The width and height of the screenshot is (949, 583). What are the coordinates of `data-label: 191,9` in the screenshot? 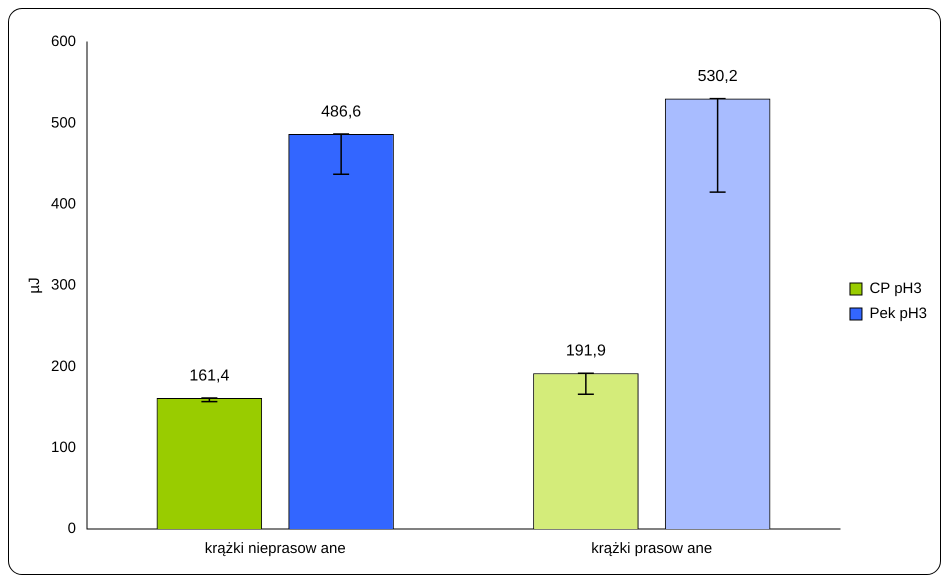 It's located at (586, 351).